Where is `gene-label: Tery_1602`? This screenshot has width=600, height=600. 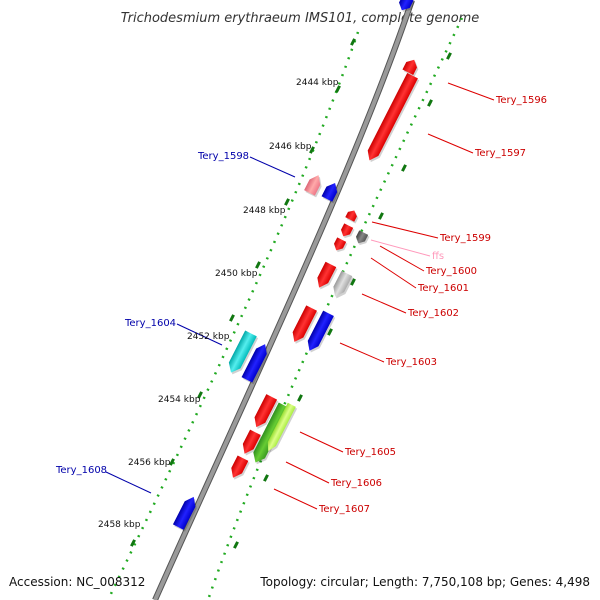
gene-label: Tery_1602 is located at coordinates (433, 313).